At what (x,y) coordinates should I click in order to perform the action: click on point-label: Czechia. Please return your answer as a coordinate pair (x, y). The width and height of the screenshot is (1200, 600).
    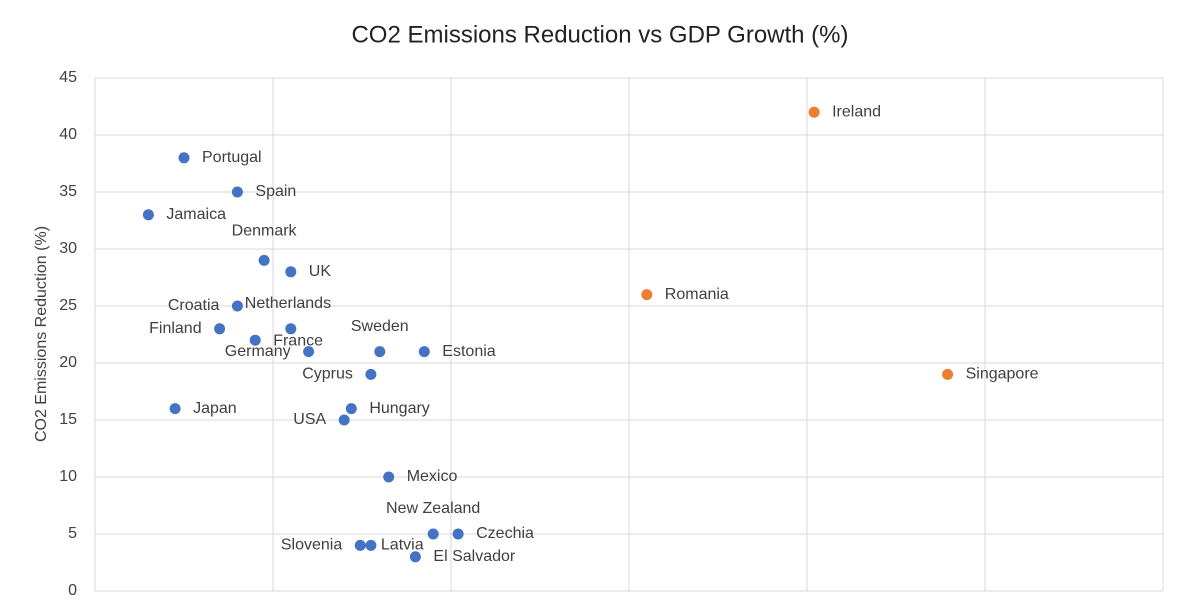
    Looking at the image, I should click on (505, 533).